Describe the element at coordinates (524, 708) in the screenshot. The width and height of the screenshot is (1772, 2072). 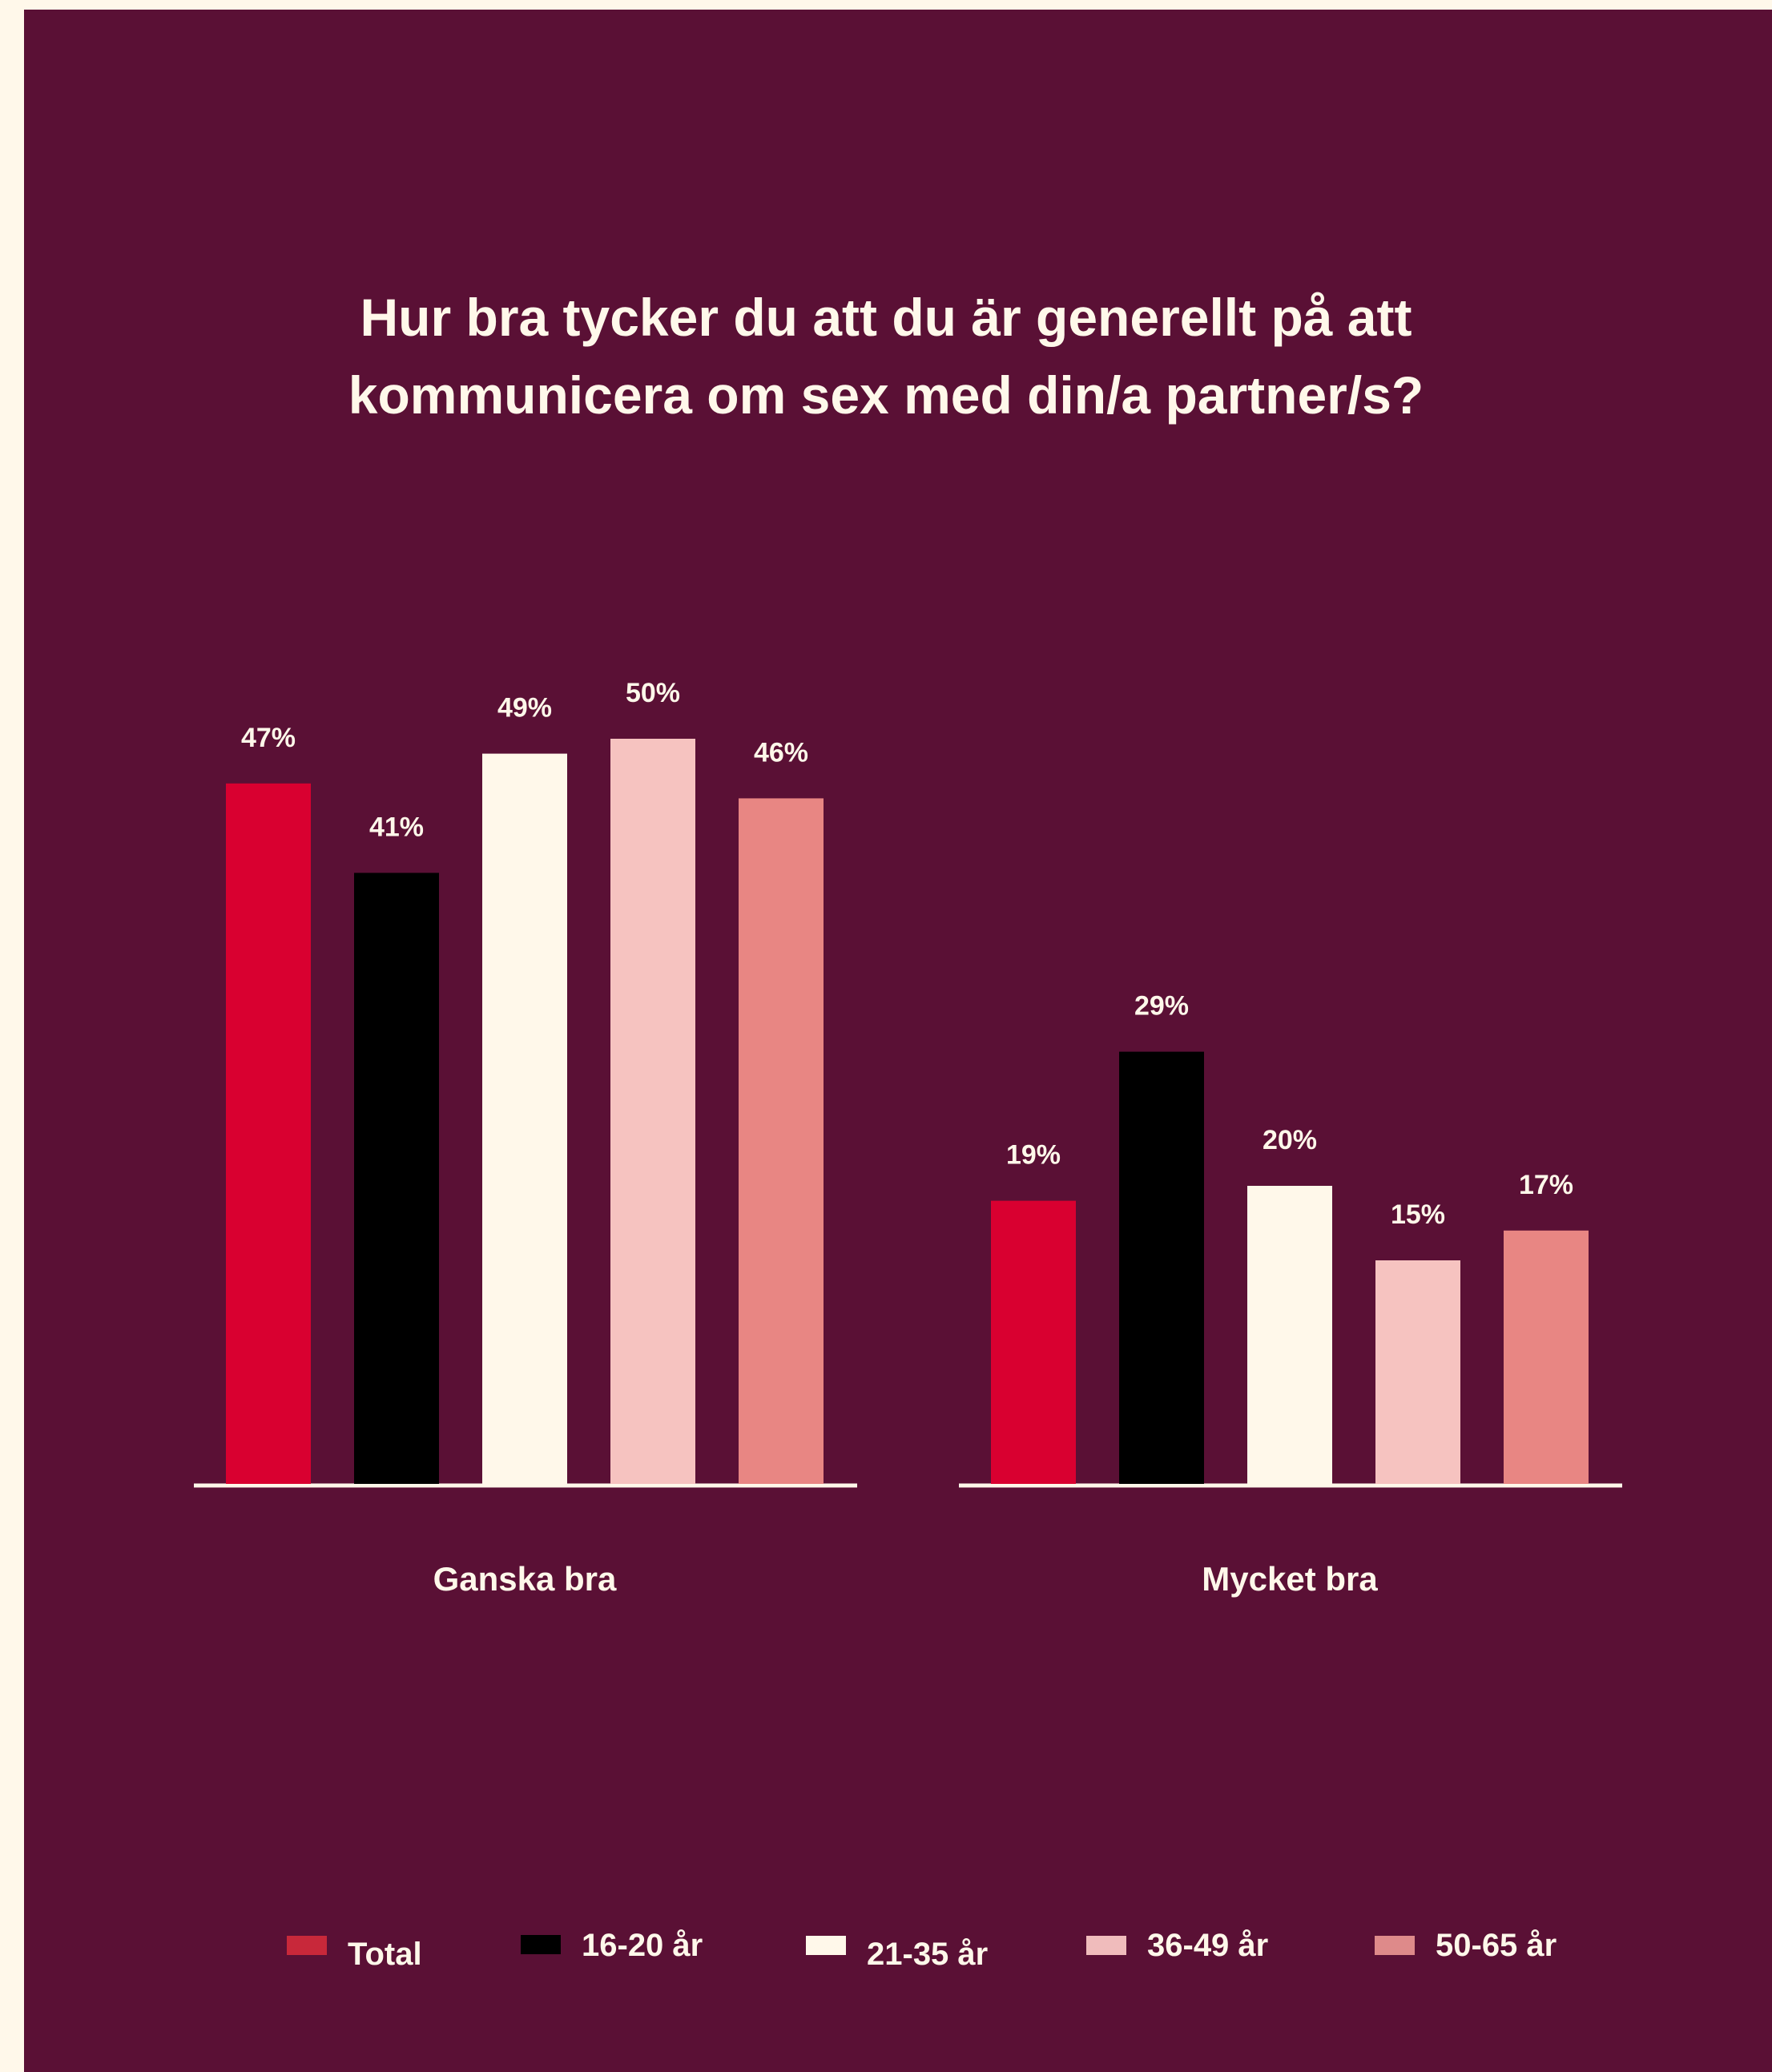
I see `data-label: 49%` at that location.